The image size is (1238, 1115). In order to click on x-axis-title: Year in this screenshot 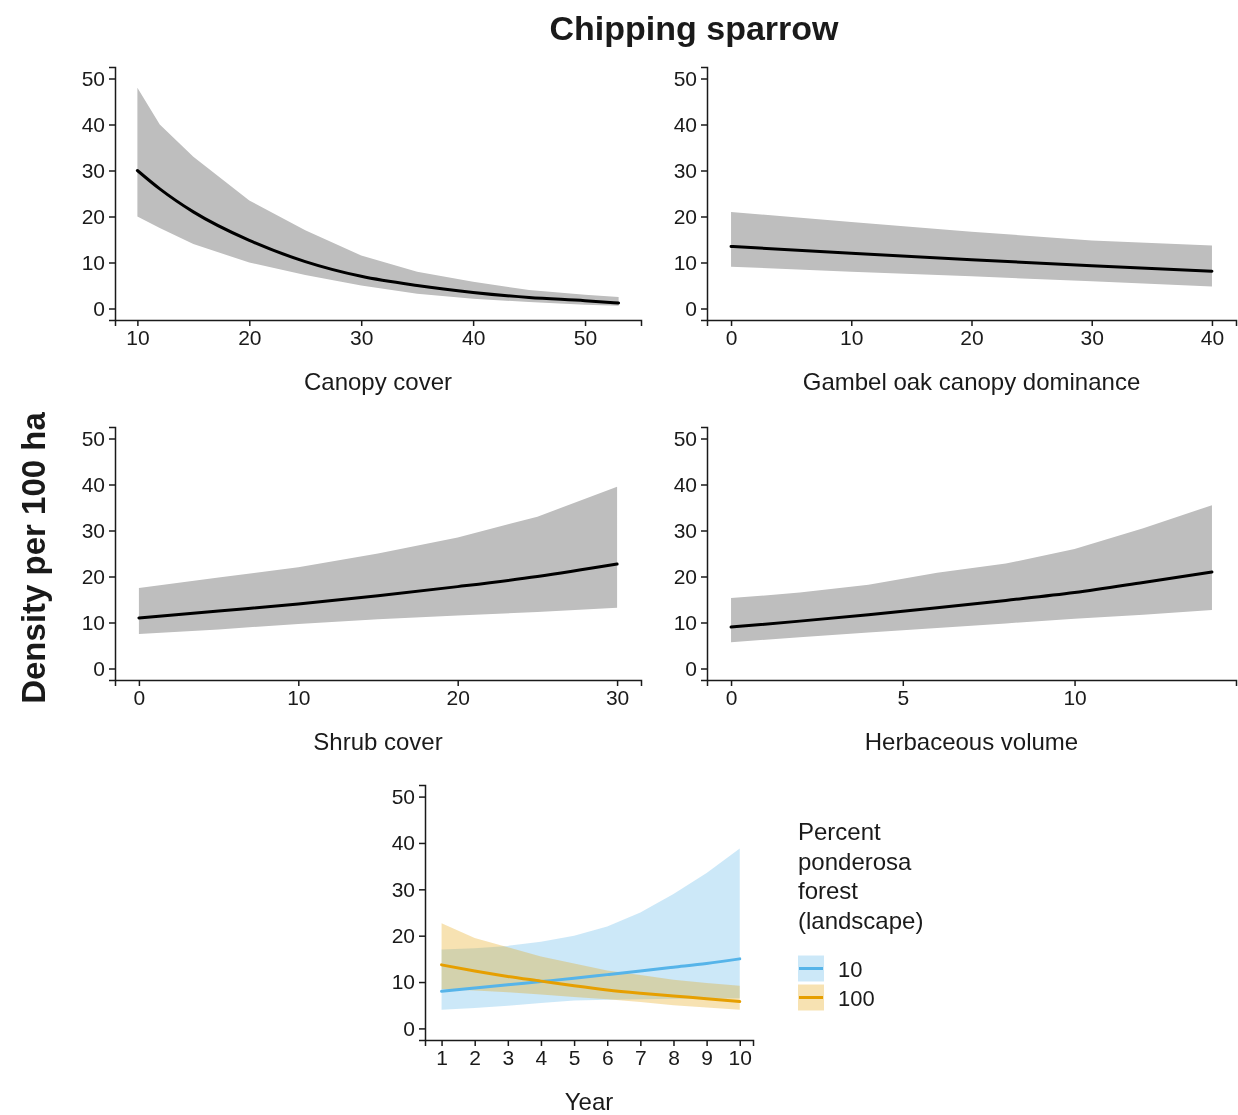, I will do `click(589, 1101)`.